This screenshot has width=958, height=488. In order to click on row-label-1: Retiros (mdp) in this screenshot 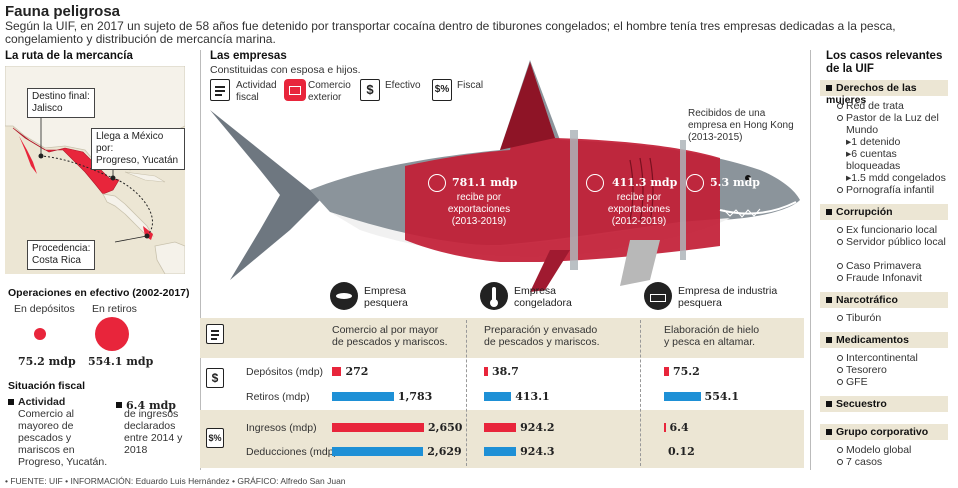, I will do `click(278, 397)`.